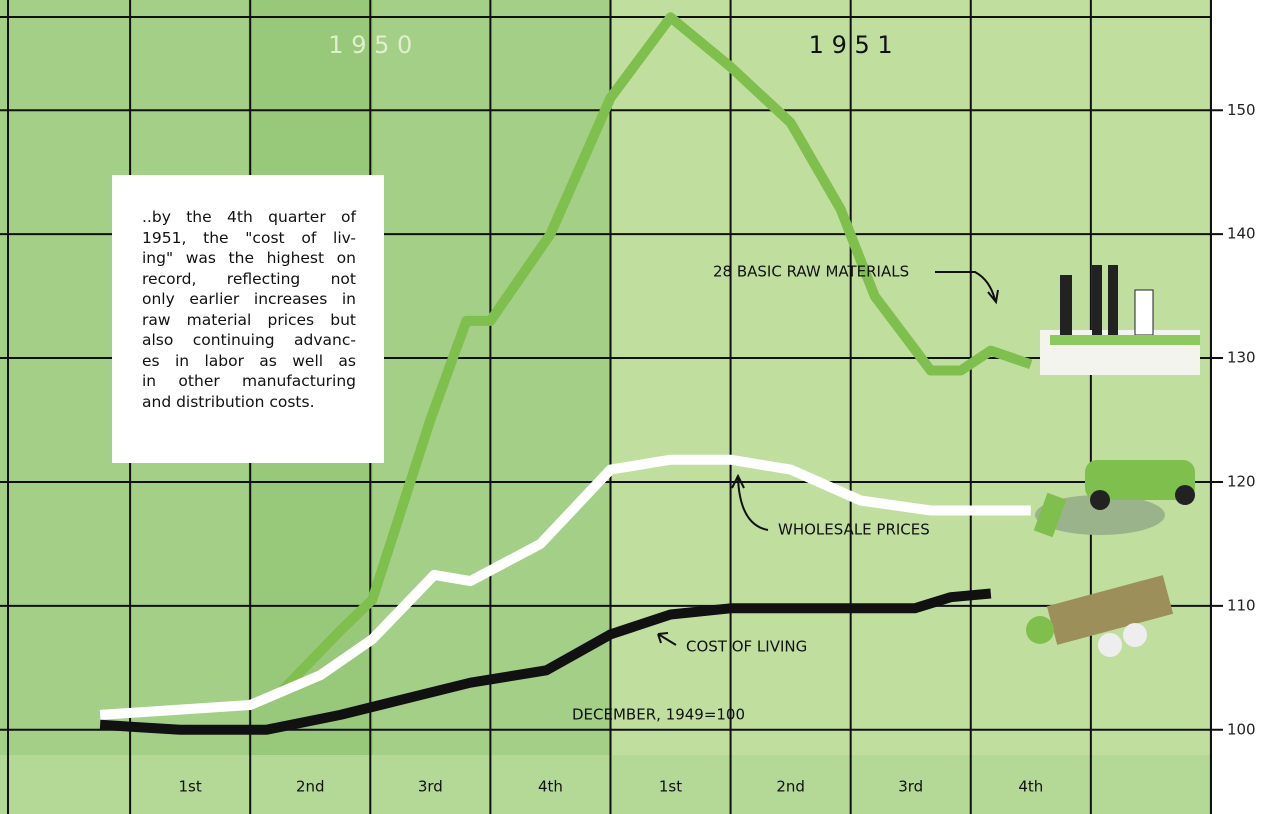 This screenshot has height=814, width=1271. What do you see at coordinates (1241, 605) in the screenshot?
I see `y-tick-label: 110` at bounding box center [1241, 605].